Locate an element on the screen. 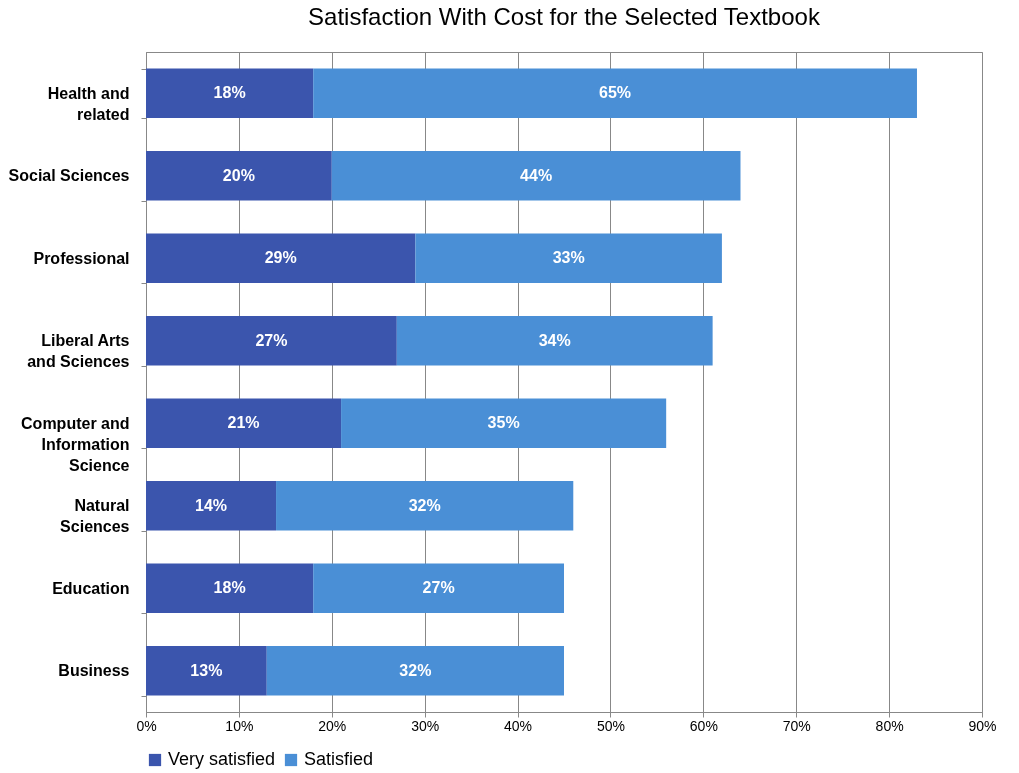 The width and height of the screenshot is (1019, 773). data-label: 20% is located at coordinates (238, 175).